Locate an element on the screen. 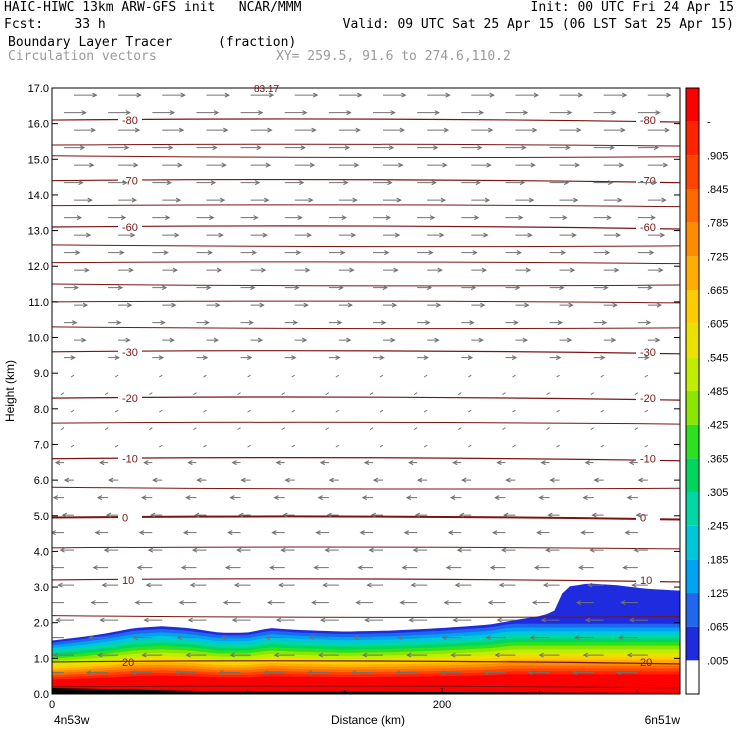 The width and height of the screenshot is (740, 740). y-tick-label: 12.0 is located at coordinates (38, 267).